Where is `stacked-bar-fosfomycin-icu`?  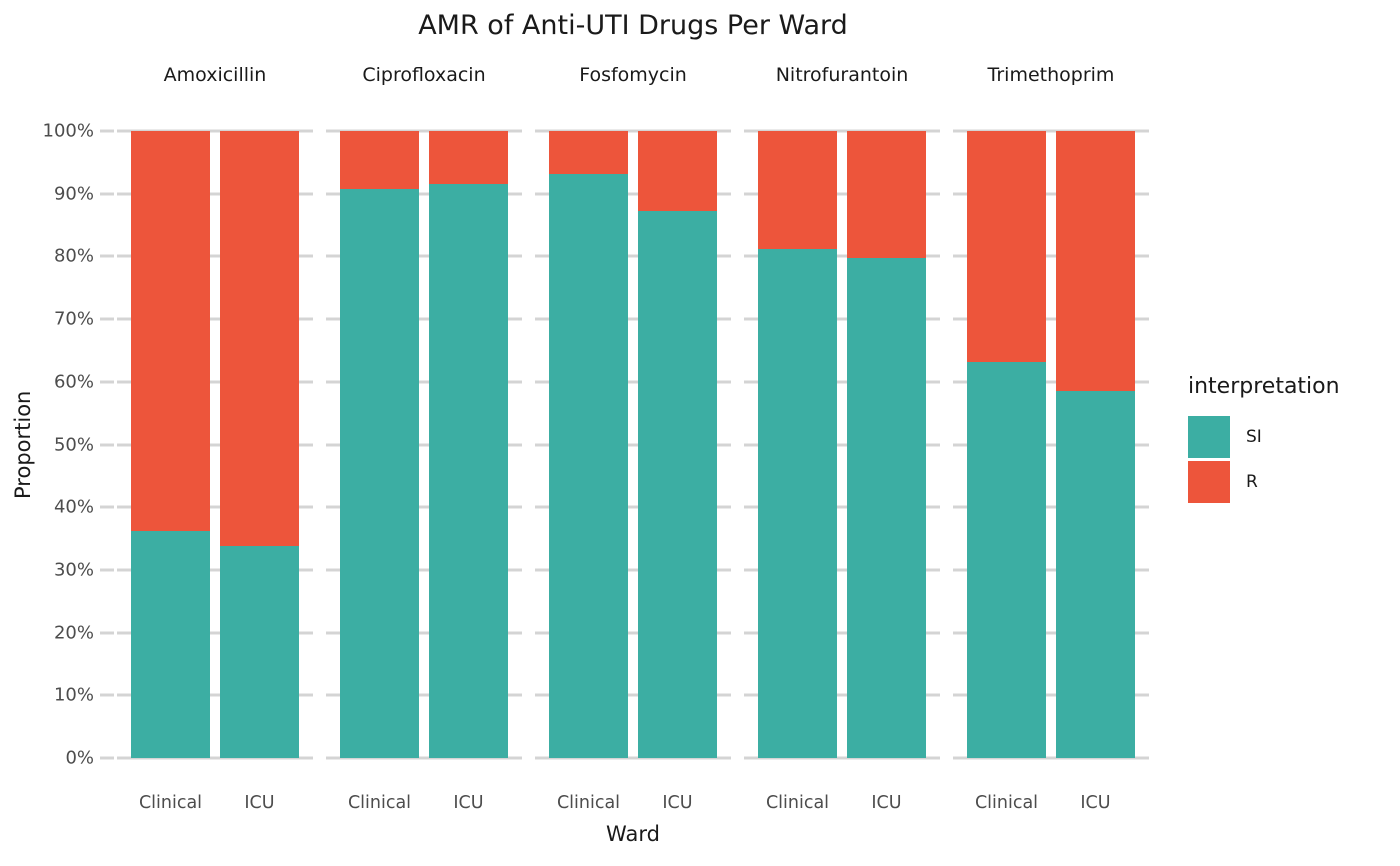
stacked-bar-fosfomycin-icu is located at coordinates (677, 444).